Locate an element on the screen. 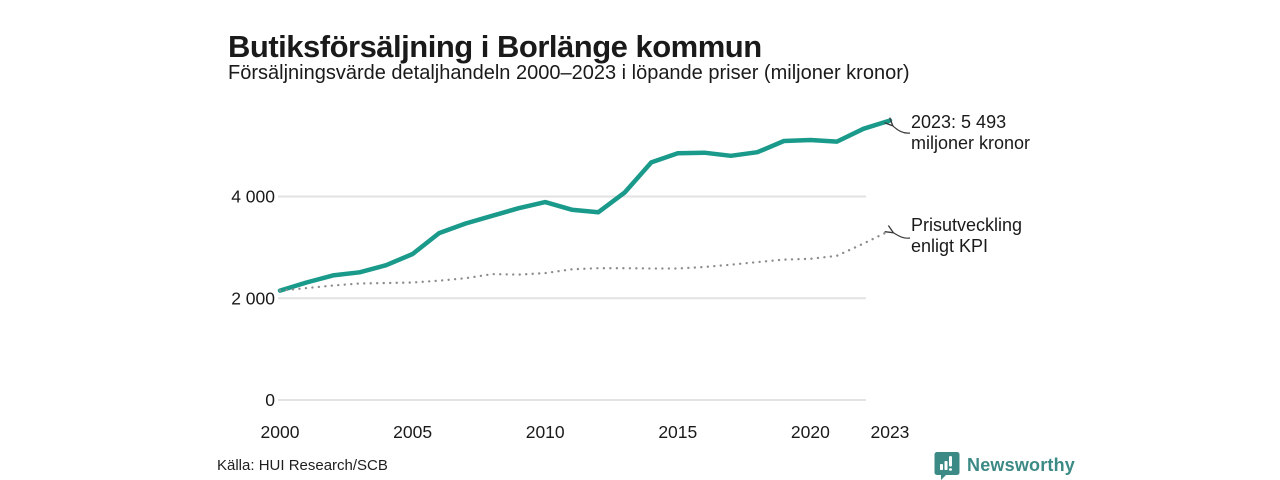 The height and width of the screenshot is (480, 1280). newsworthy-brand: Newsworthy is located at coordinates (1004, 465).